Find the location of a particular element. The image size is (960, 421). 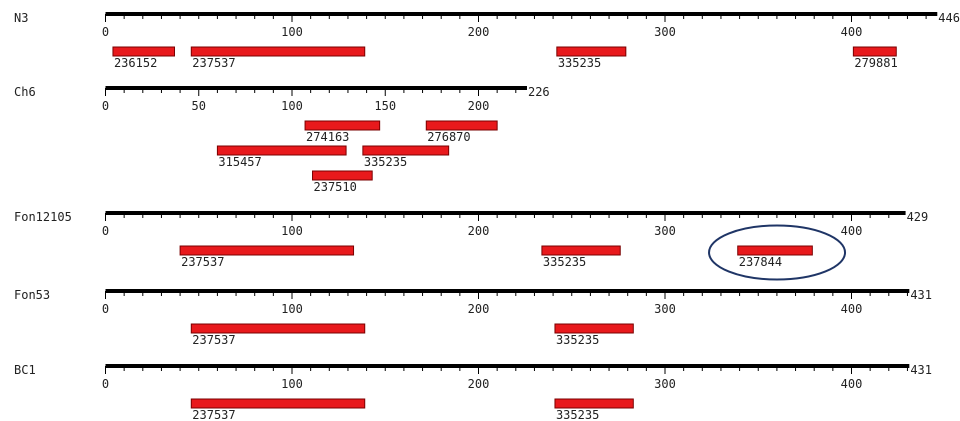

highlight-ring is located at coordinates (777, 252).